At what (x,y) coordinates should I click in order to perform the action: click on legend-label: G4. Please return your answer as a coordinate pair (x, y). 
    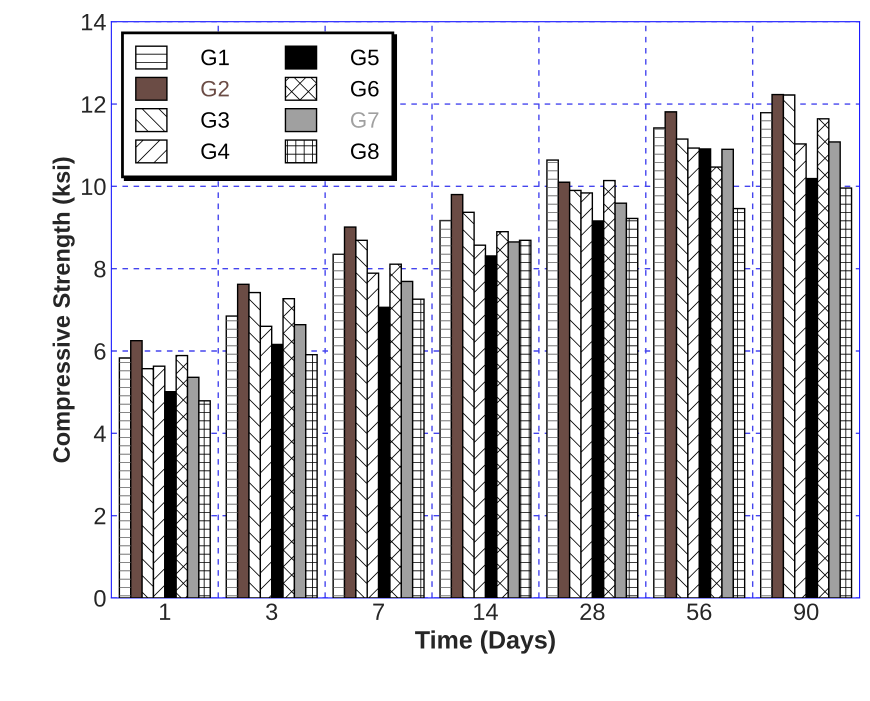
    Looking at the image, I should click on (215, 151).